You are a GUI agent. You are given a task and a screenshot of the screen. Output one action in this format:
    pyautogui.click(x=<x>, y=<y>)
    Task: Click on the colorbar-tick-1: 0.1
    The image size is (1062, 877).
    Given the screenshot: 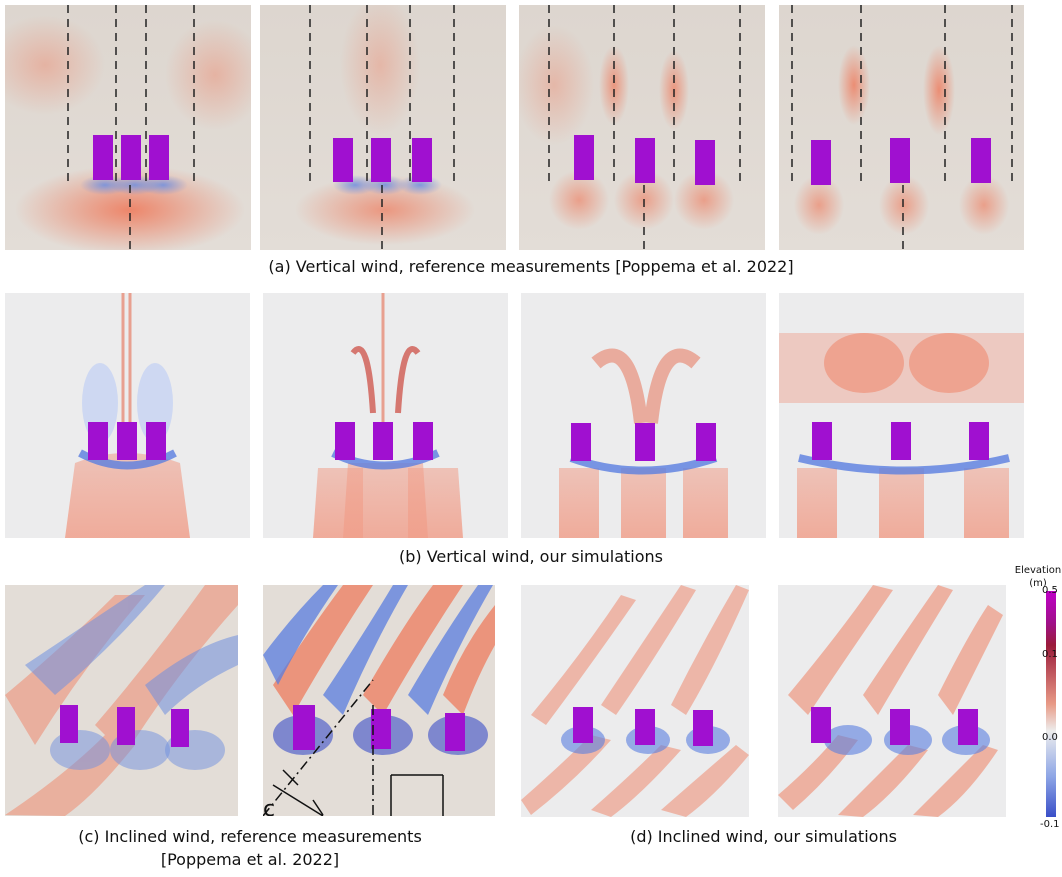 What is the action you would take?
    pyautogui.click(x=1050, y=654)
    